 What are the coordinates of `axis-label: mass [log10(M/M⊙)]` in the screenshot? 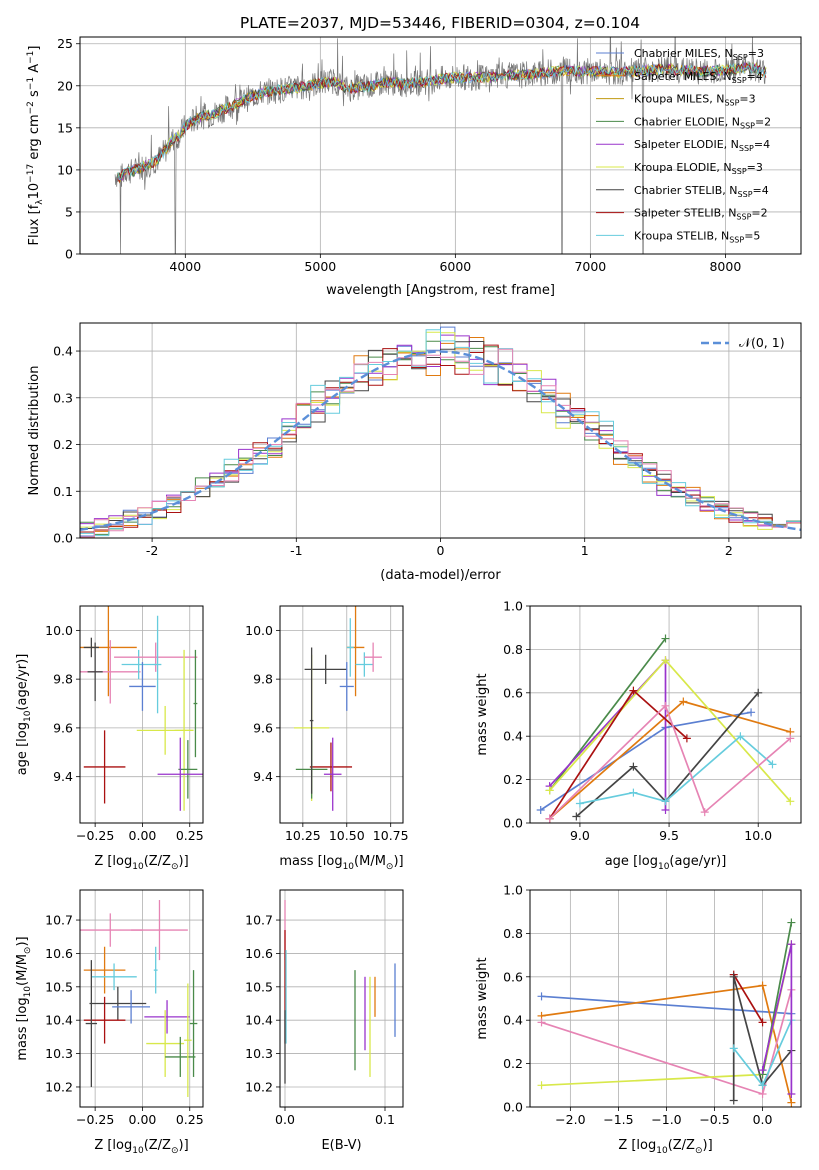 It's located at (341, 863).